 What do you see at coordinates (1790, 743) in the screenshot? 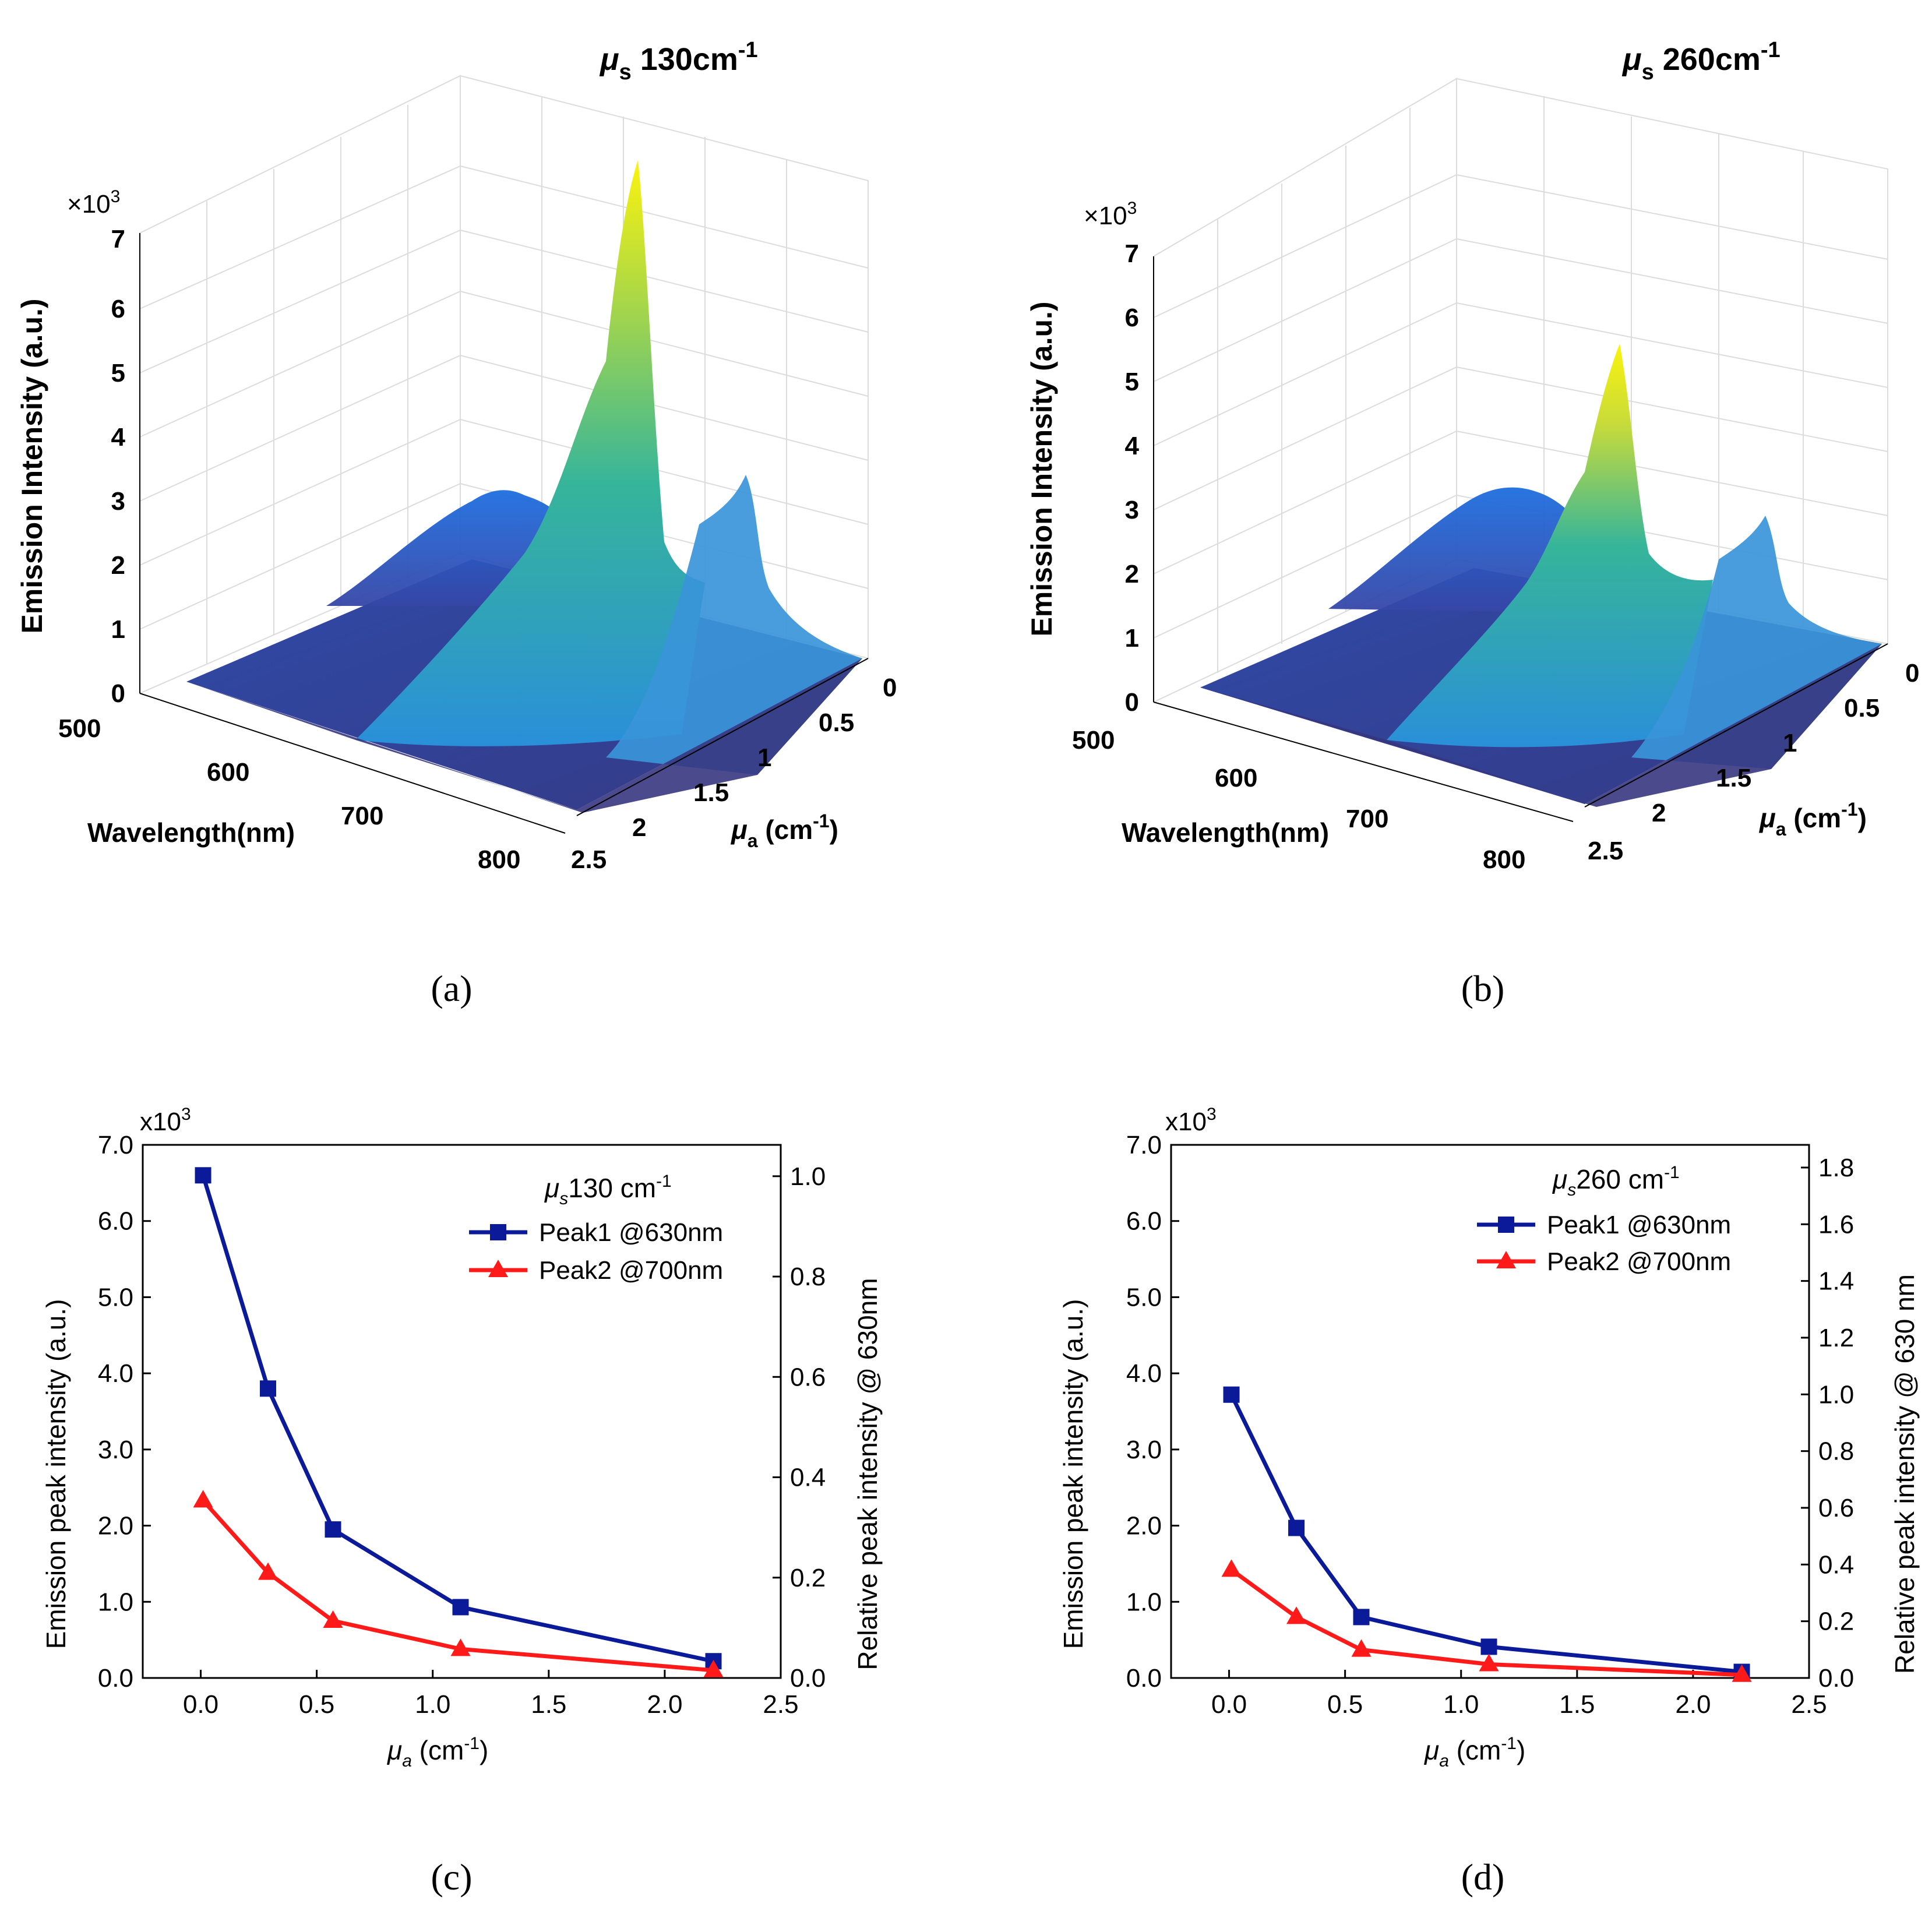
I see `y-tick: 1` at bounding box center [1790, 743].